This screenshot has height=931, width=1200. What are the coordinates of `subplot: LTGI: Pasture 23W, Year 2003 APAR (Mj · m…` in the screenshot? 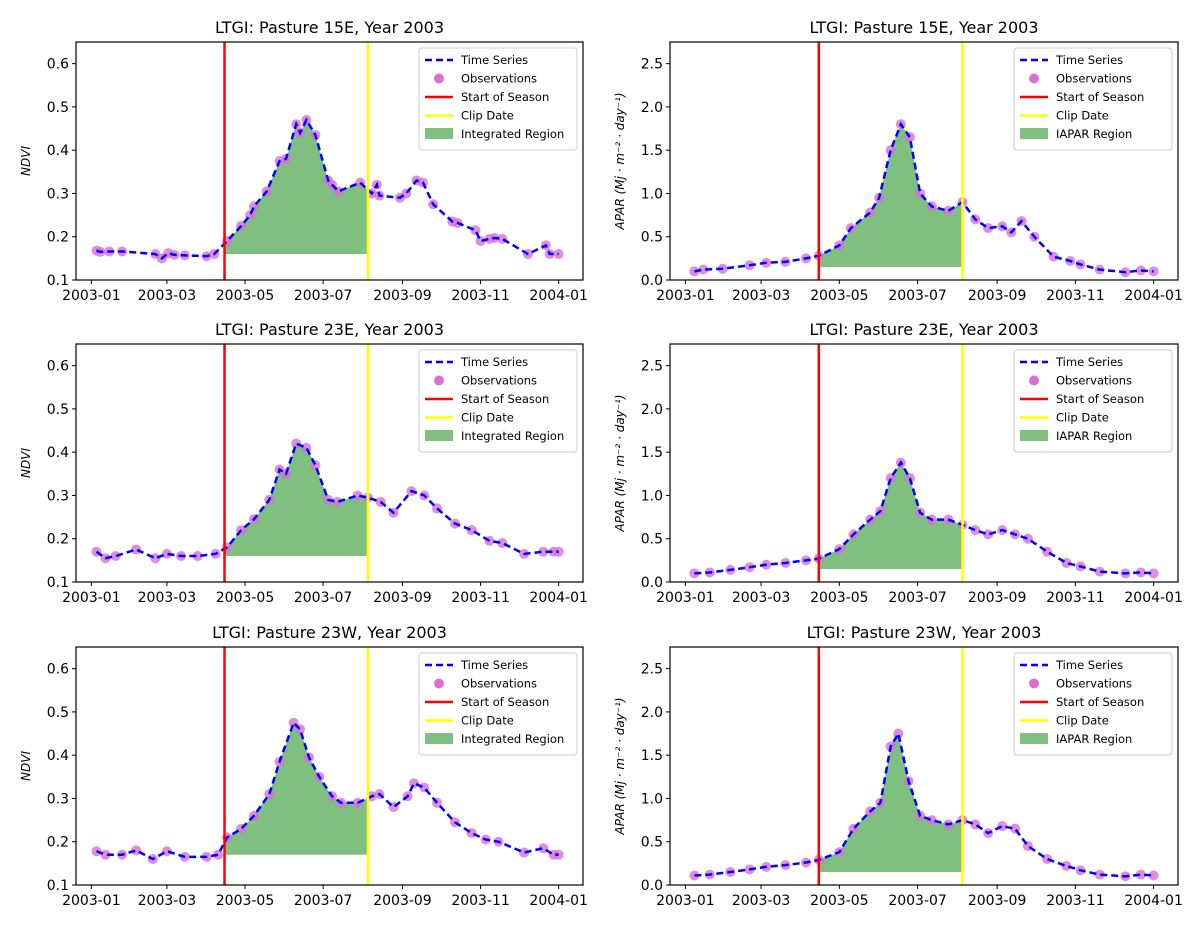 It's located at (898, 766).